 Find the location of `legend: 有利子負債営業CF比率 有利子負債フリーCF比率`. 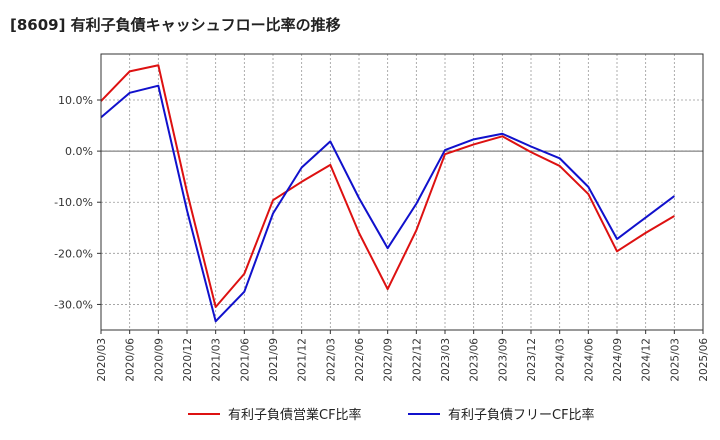

legend: 有利子負債営業CF比率 有利子負債フリーCF比率 is located at coordinates (391, 415).